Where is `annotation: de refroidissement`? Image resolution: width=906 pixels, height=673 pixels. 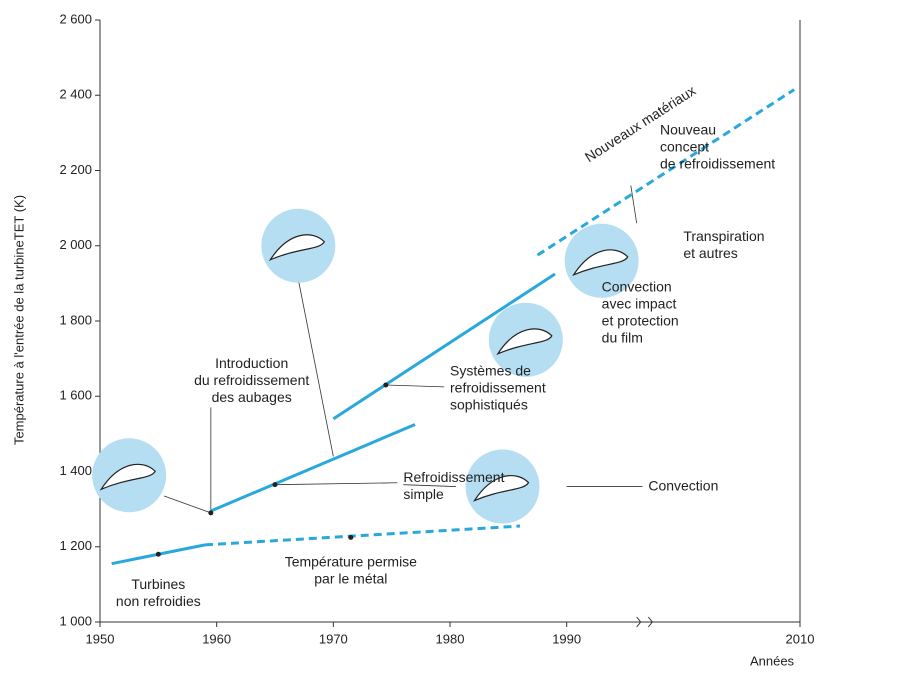 annotation: de refroidissement is located at coordinates (717, 164).